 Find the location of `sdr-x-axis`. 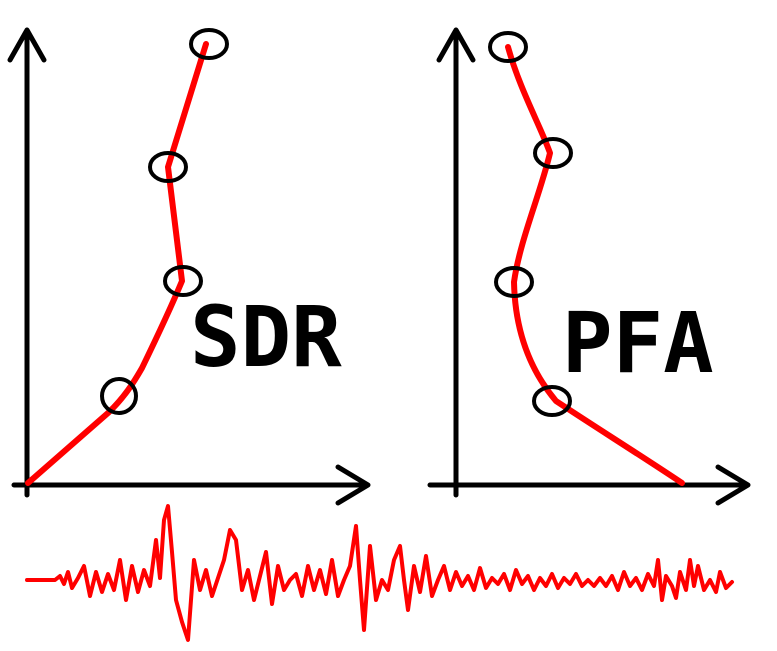

sdr-x-axis is located at coordinates (191, 485).